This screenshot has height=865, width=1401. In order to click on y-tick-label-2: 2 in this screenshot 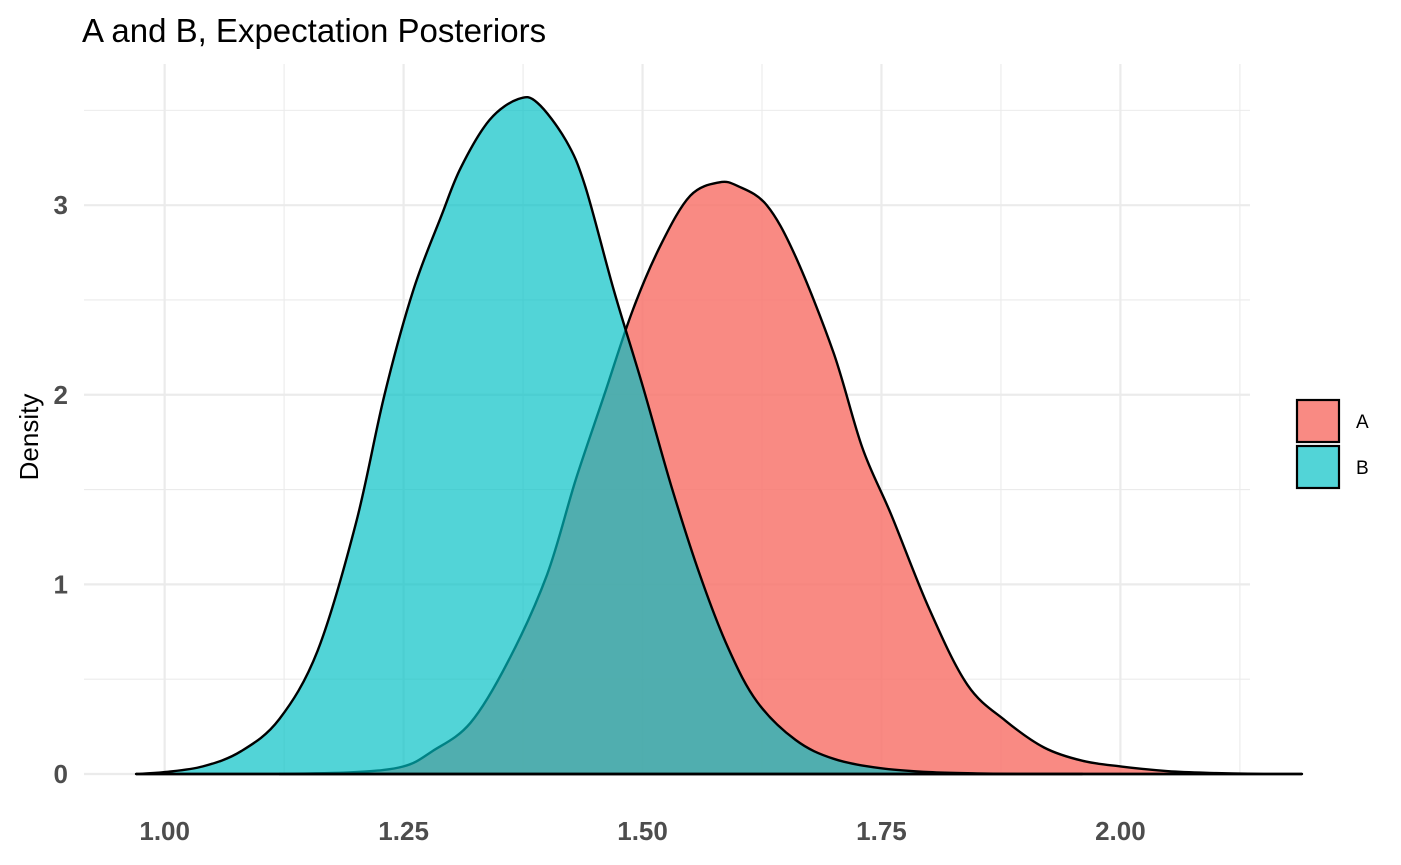, I will do `click(61, 395)`.